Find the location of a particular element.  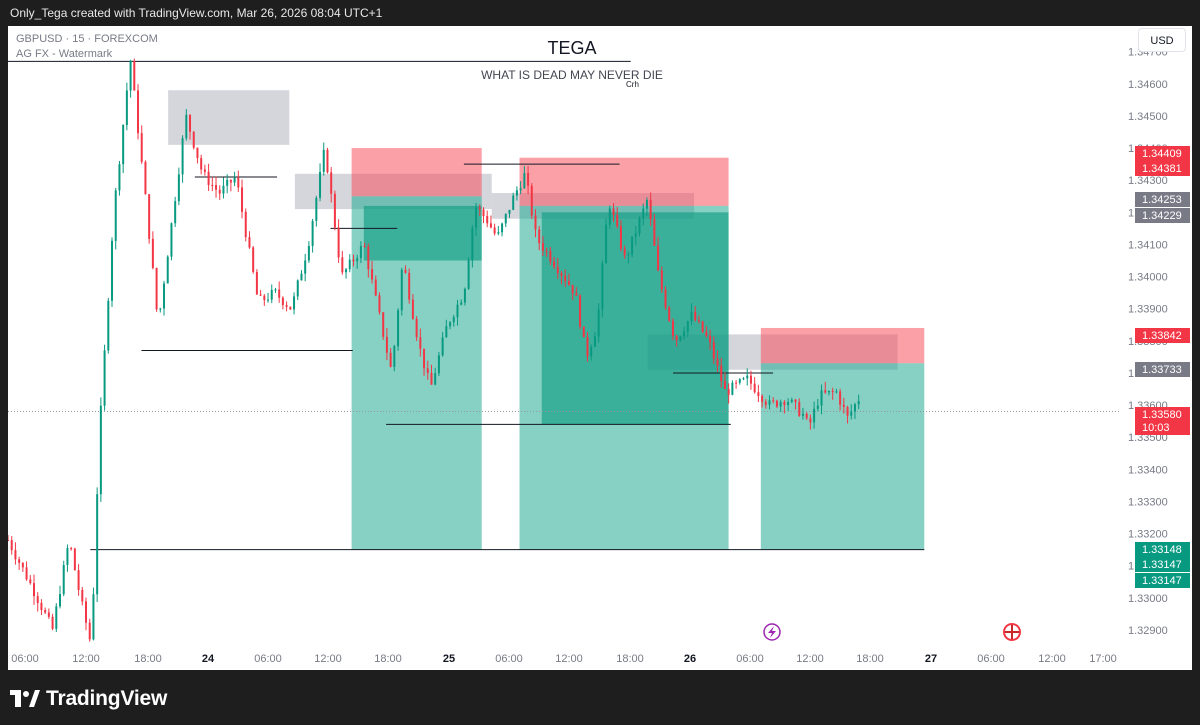

x-tick-label-7: 25 is located at coordinates (449, 659).